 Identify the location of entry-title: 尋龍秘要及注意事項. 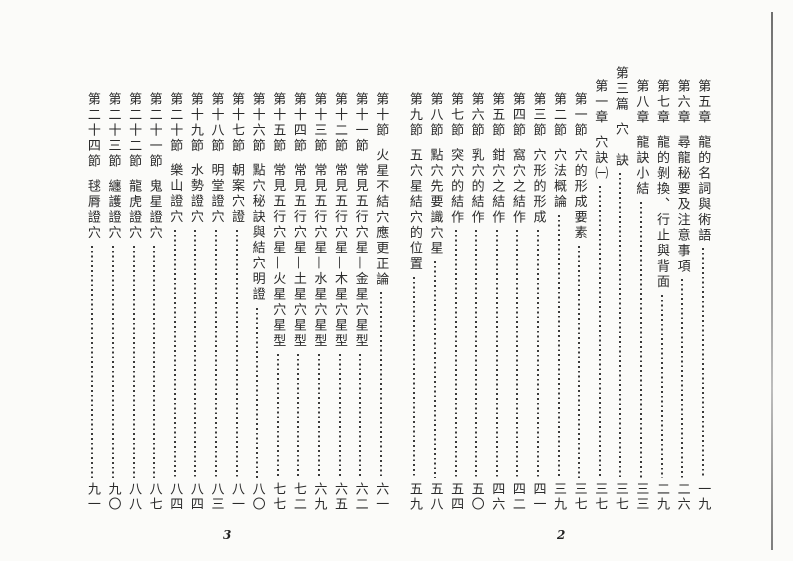
(682, 204).